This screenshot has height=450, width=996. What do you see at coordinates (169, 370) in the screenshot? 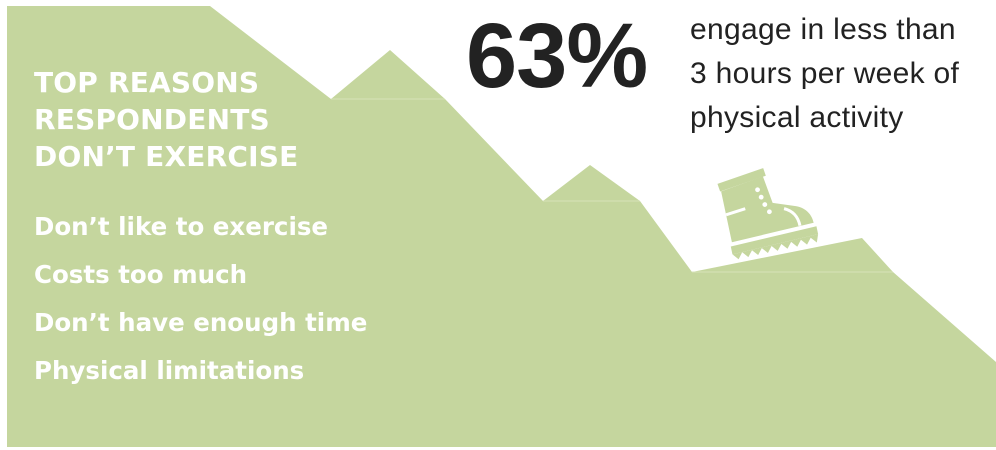
I see `reason-item: Physical limitations` at bounding box center [169, 370].